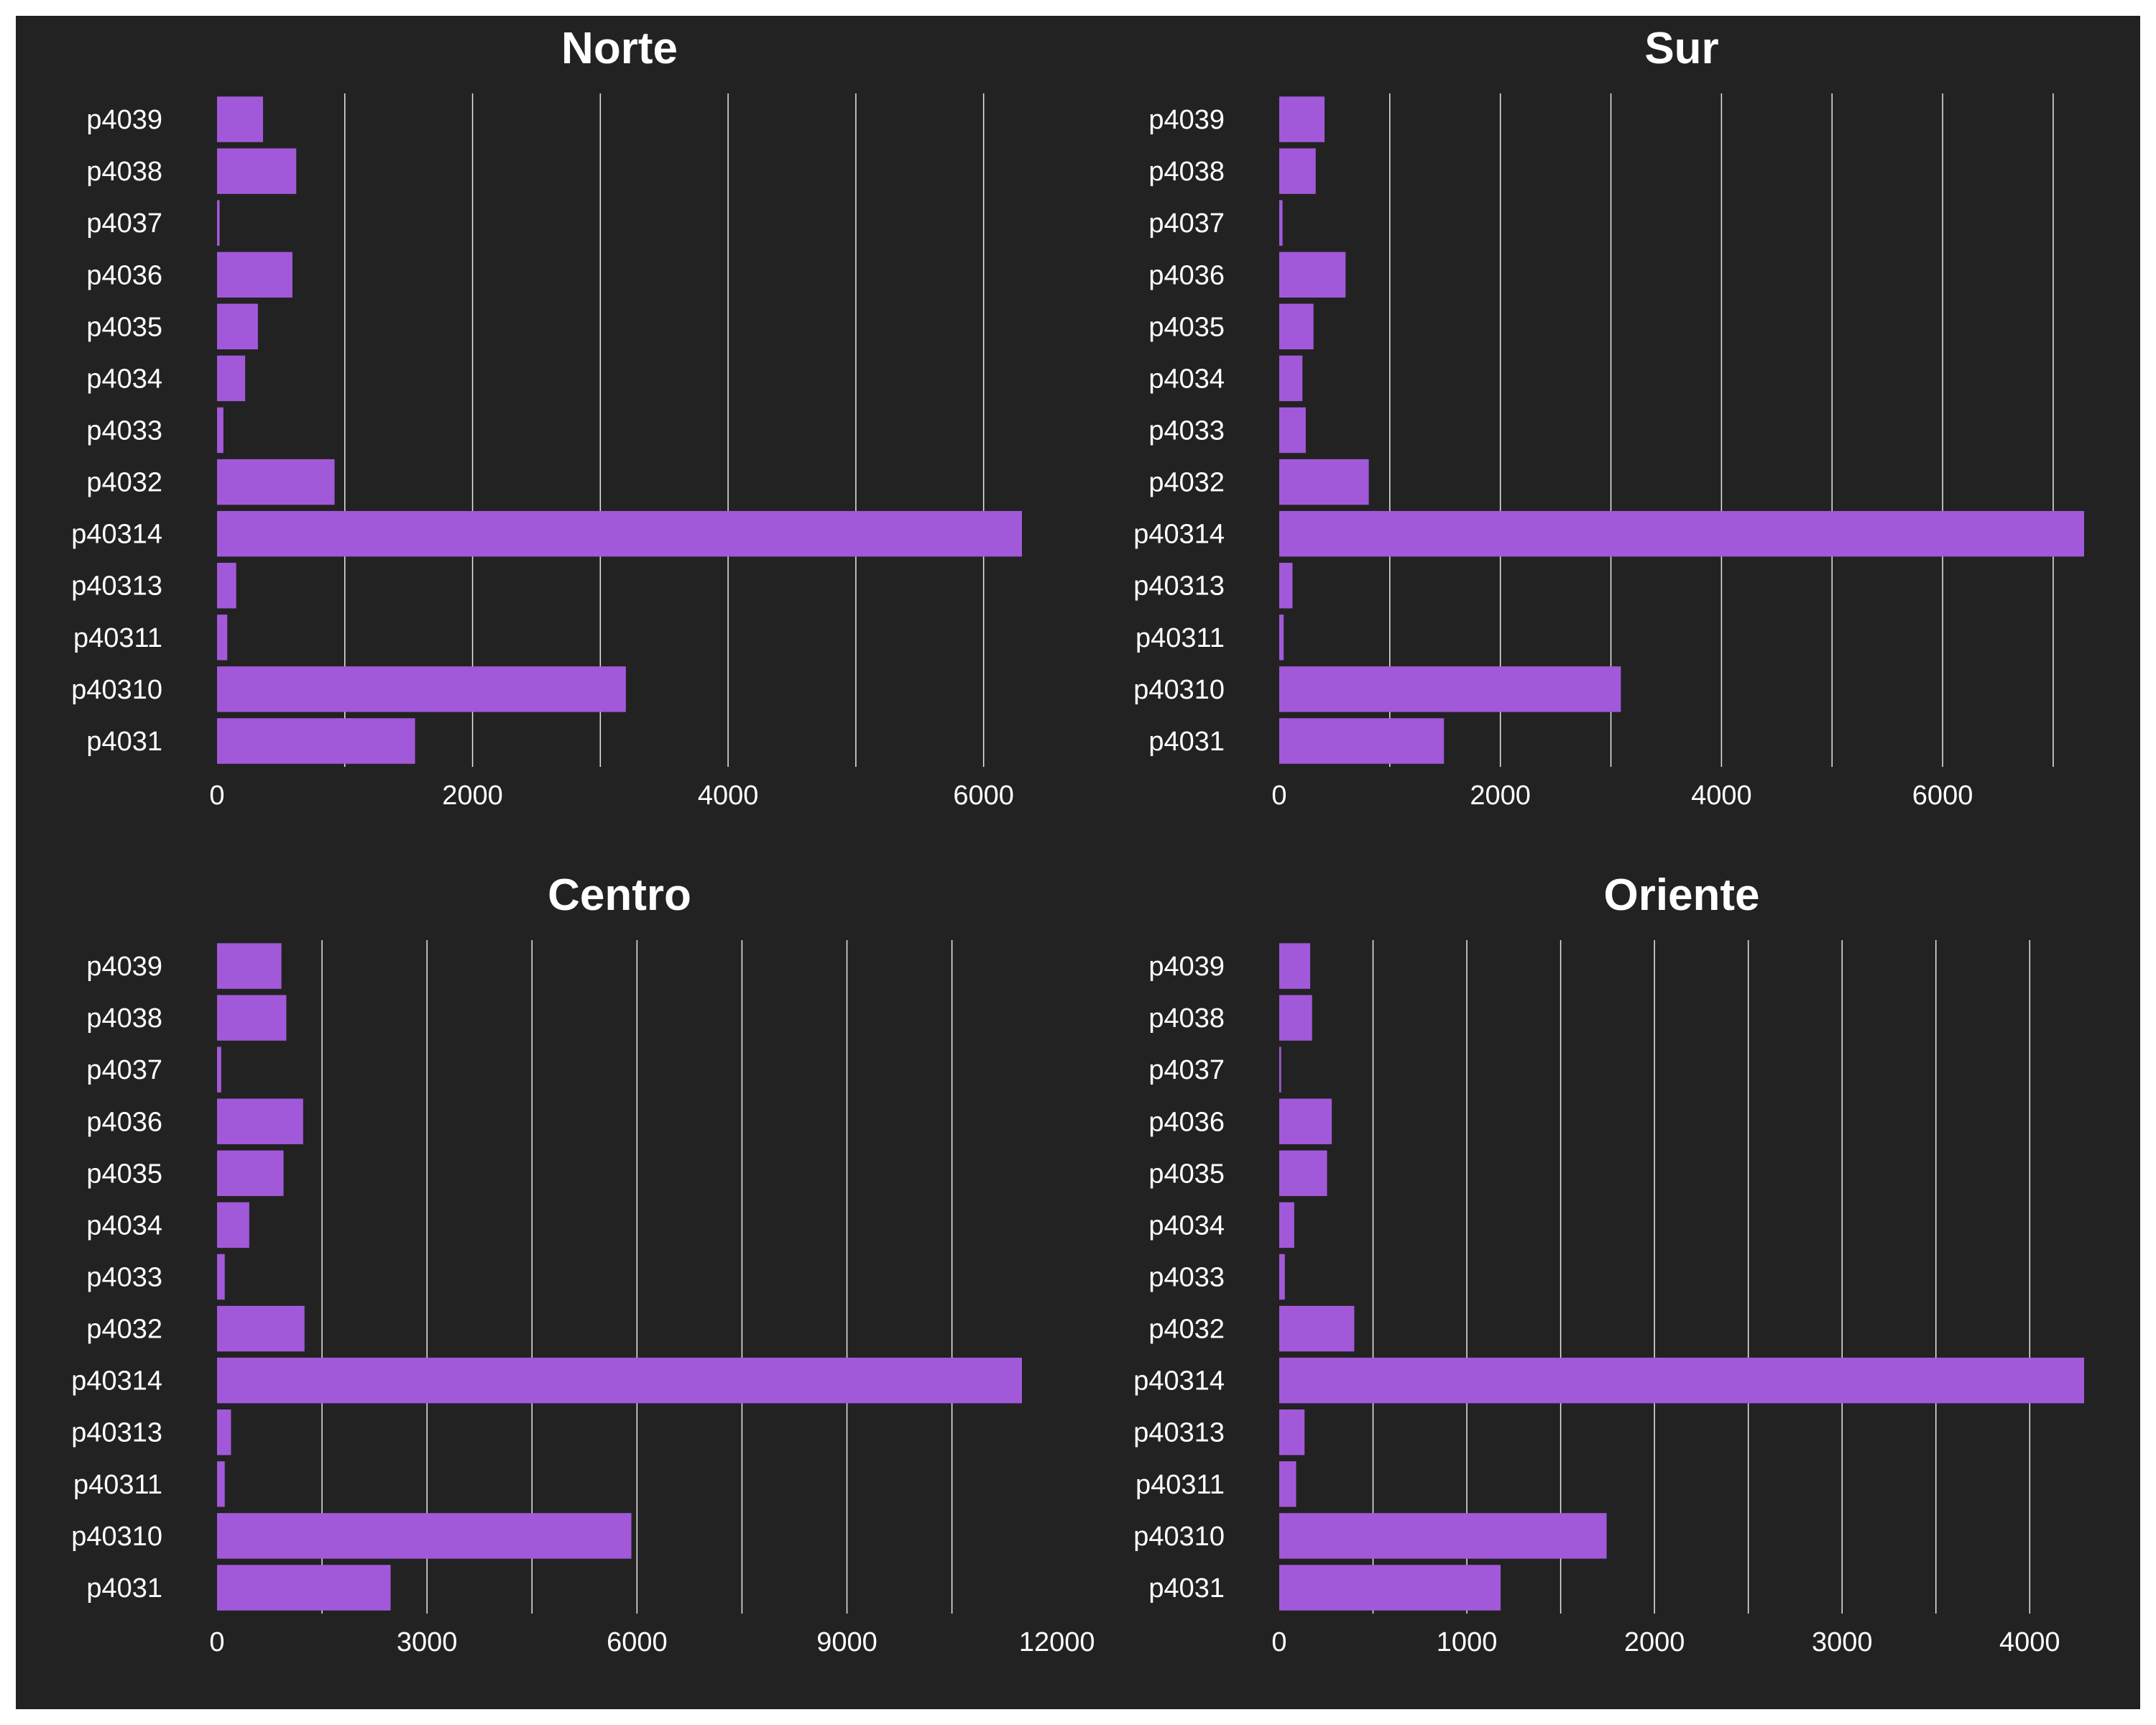  What do you see at coordinates (1467, 1642) in the screenshot?
I see `x-tick-label: 1000` at bounding box center [1467, 1642].